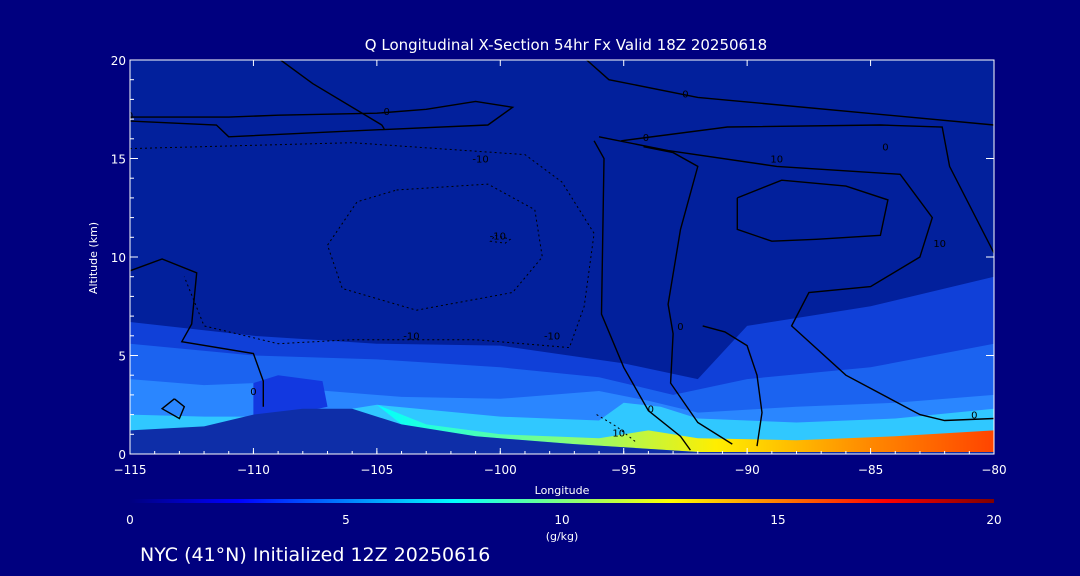 The height and width of the screenshot is (576, 1080). Describe the element at coordinates (434, 247) in the screenshot. I see `contour-neg10-inner` at that location.